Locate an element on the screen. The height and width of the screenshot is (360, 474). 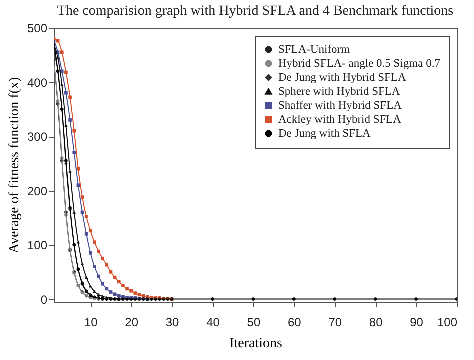
y-tick-label: 400 is located at coordinates (37, 83).